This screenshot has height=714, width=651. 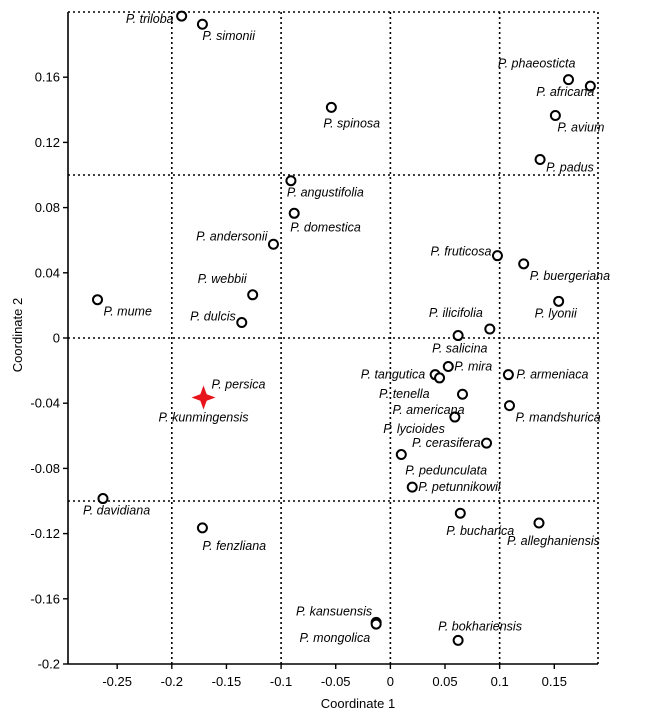 What do you see at coordinates (128, 312) in the screenshot?
I see `point-label: P. mume` at bounding box center [128, 312].